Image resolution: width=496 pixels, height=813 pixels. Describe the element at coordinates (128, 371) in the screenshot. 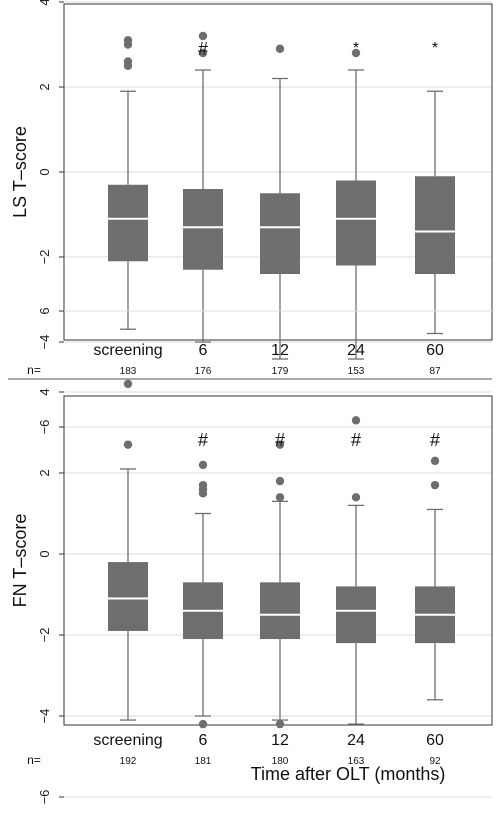

I see `n-count-label: 183` at that location.